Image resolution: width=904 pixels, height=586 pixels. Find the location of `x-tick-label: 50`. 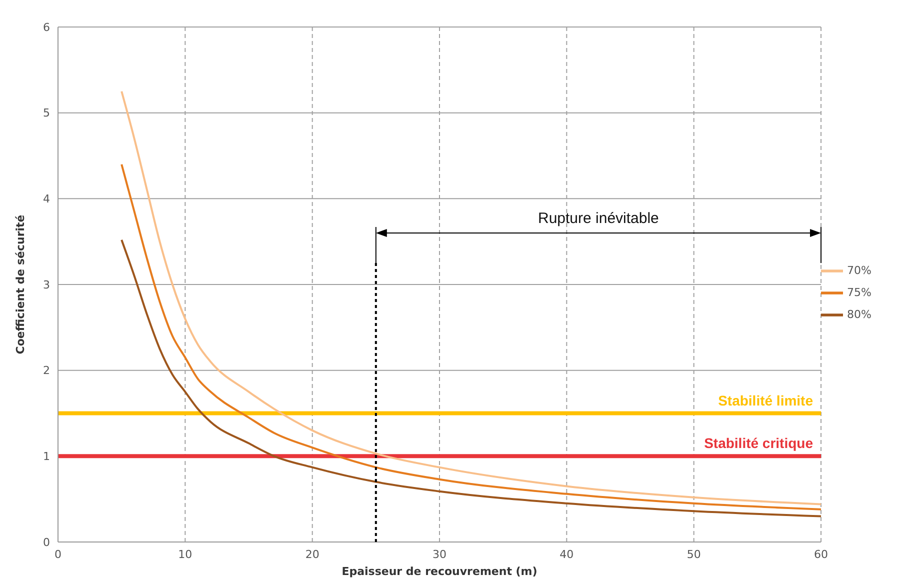

x-tick-label: 50 is located at coordinates (693, 554).